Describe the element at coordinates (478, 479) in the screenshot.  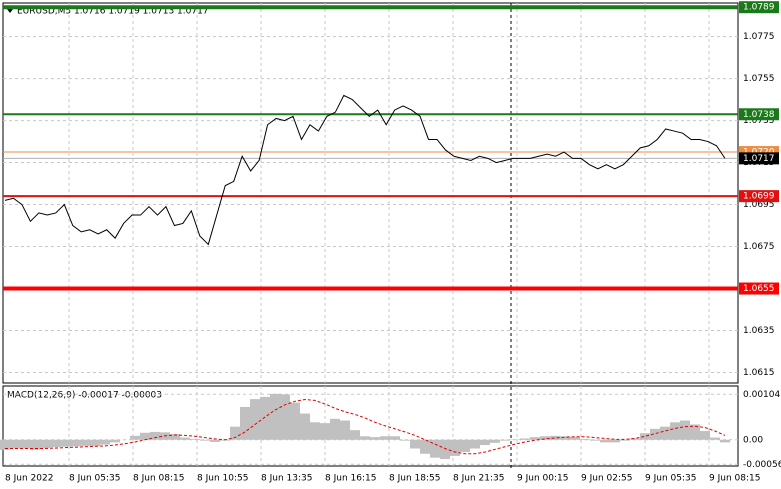
I see `x-tick-label: 8 Jun 21:35` at that location.